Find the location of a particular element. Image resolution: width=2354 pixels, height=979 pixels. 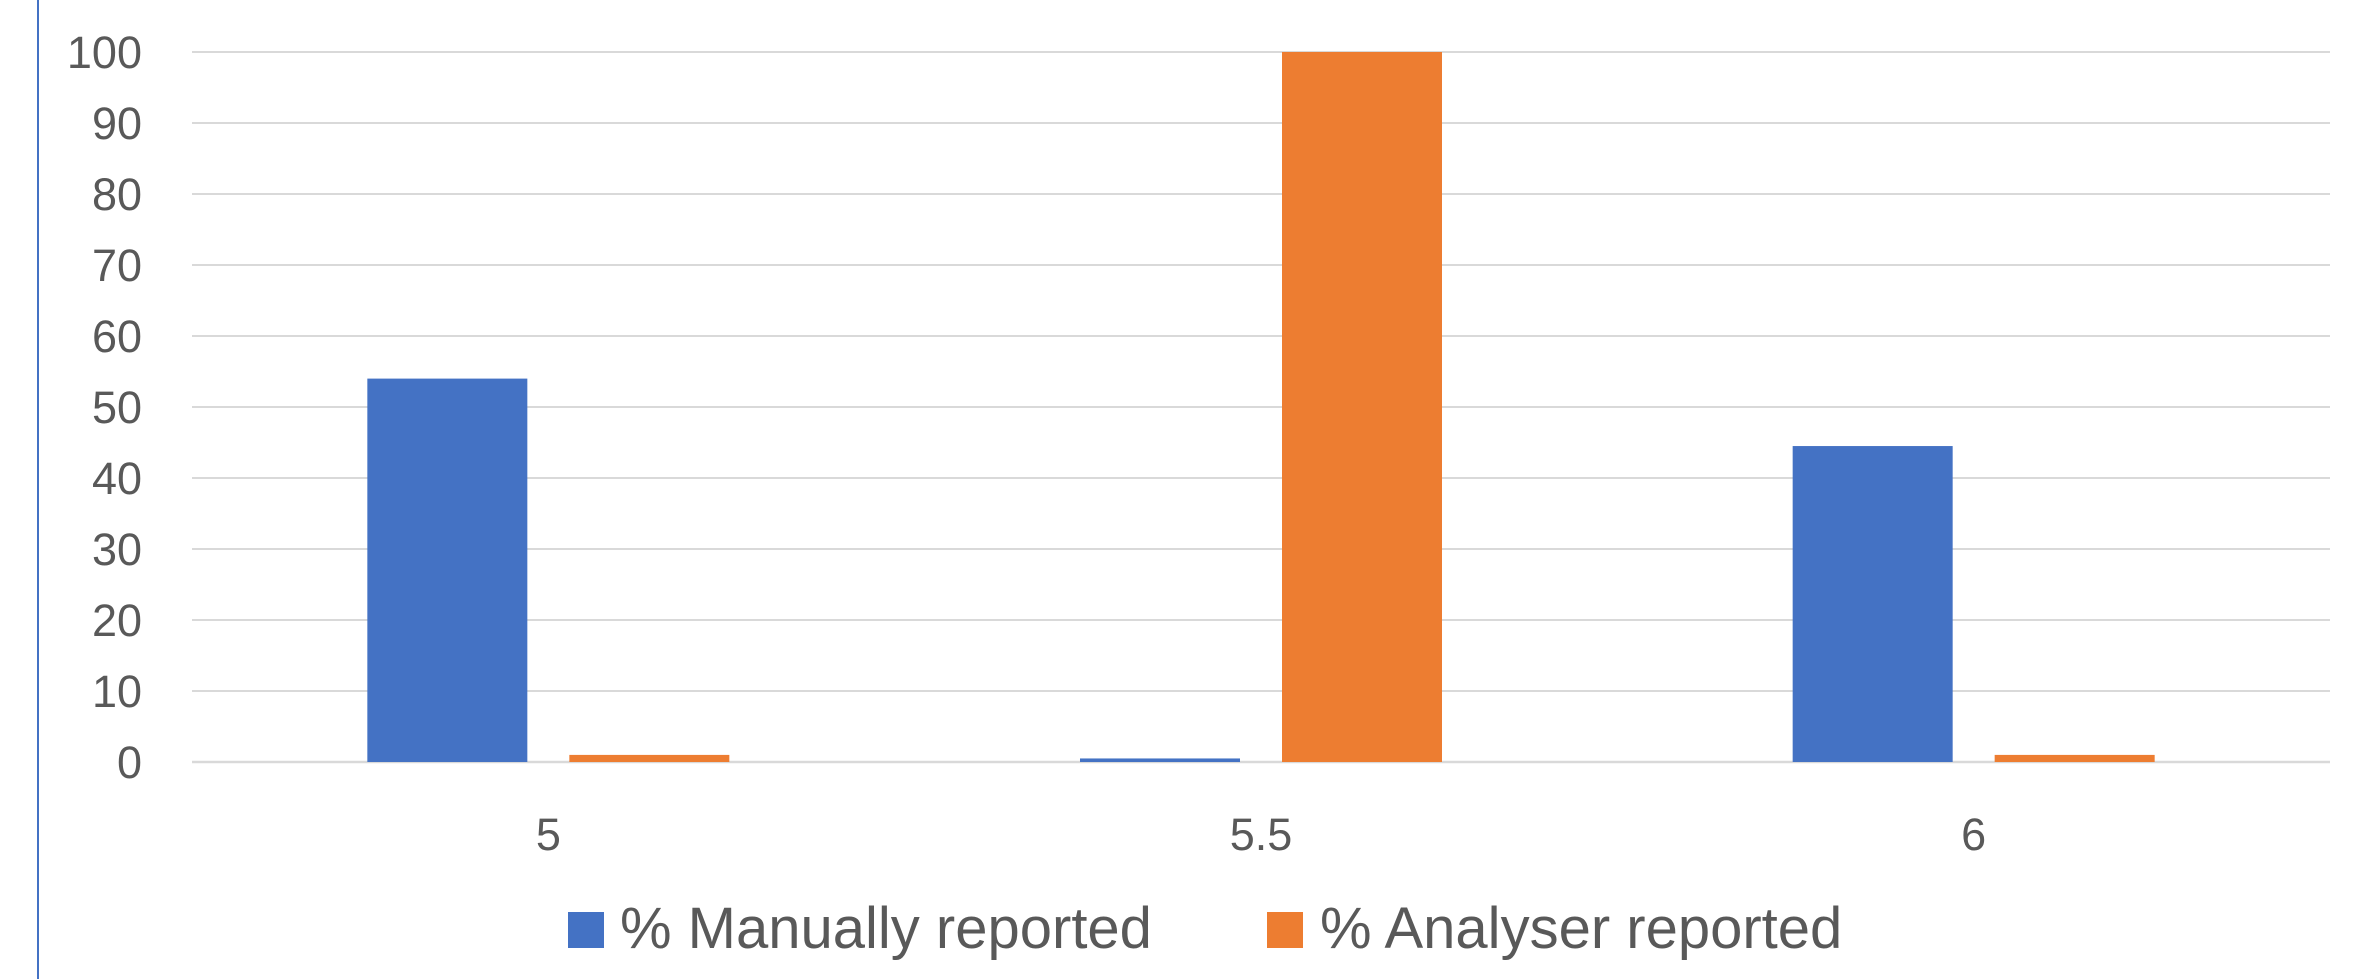

y-axis-tick-labels: 0 10 20 30 40 50 60 70 80 90 100 is located at coordinates (104, 407).